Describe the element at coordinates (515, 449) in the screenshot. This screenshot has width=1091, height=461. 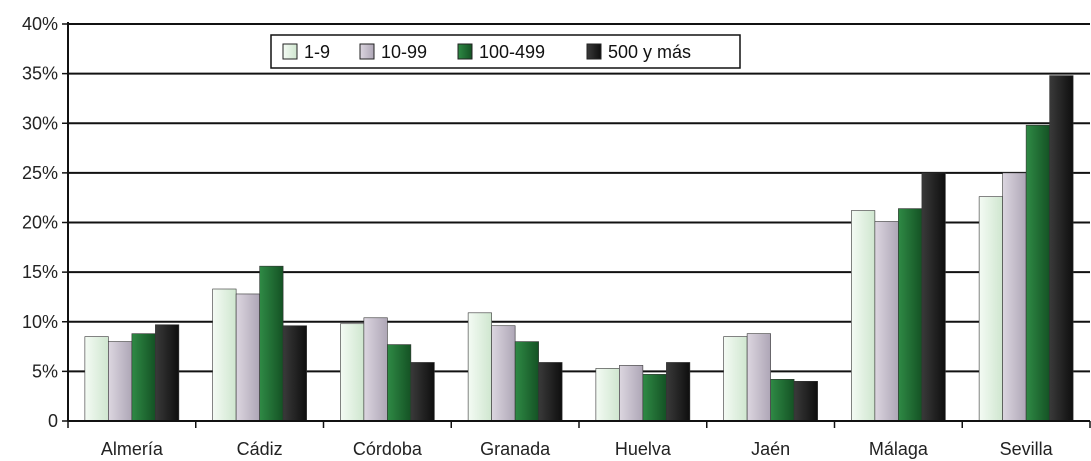
I see `x-tick-label: Granada` at that location.